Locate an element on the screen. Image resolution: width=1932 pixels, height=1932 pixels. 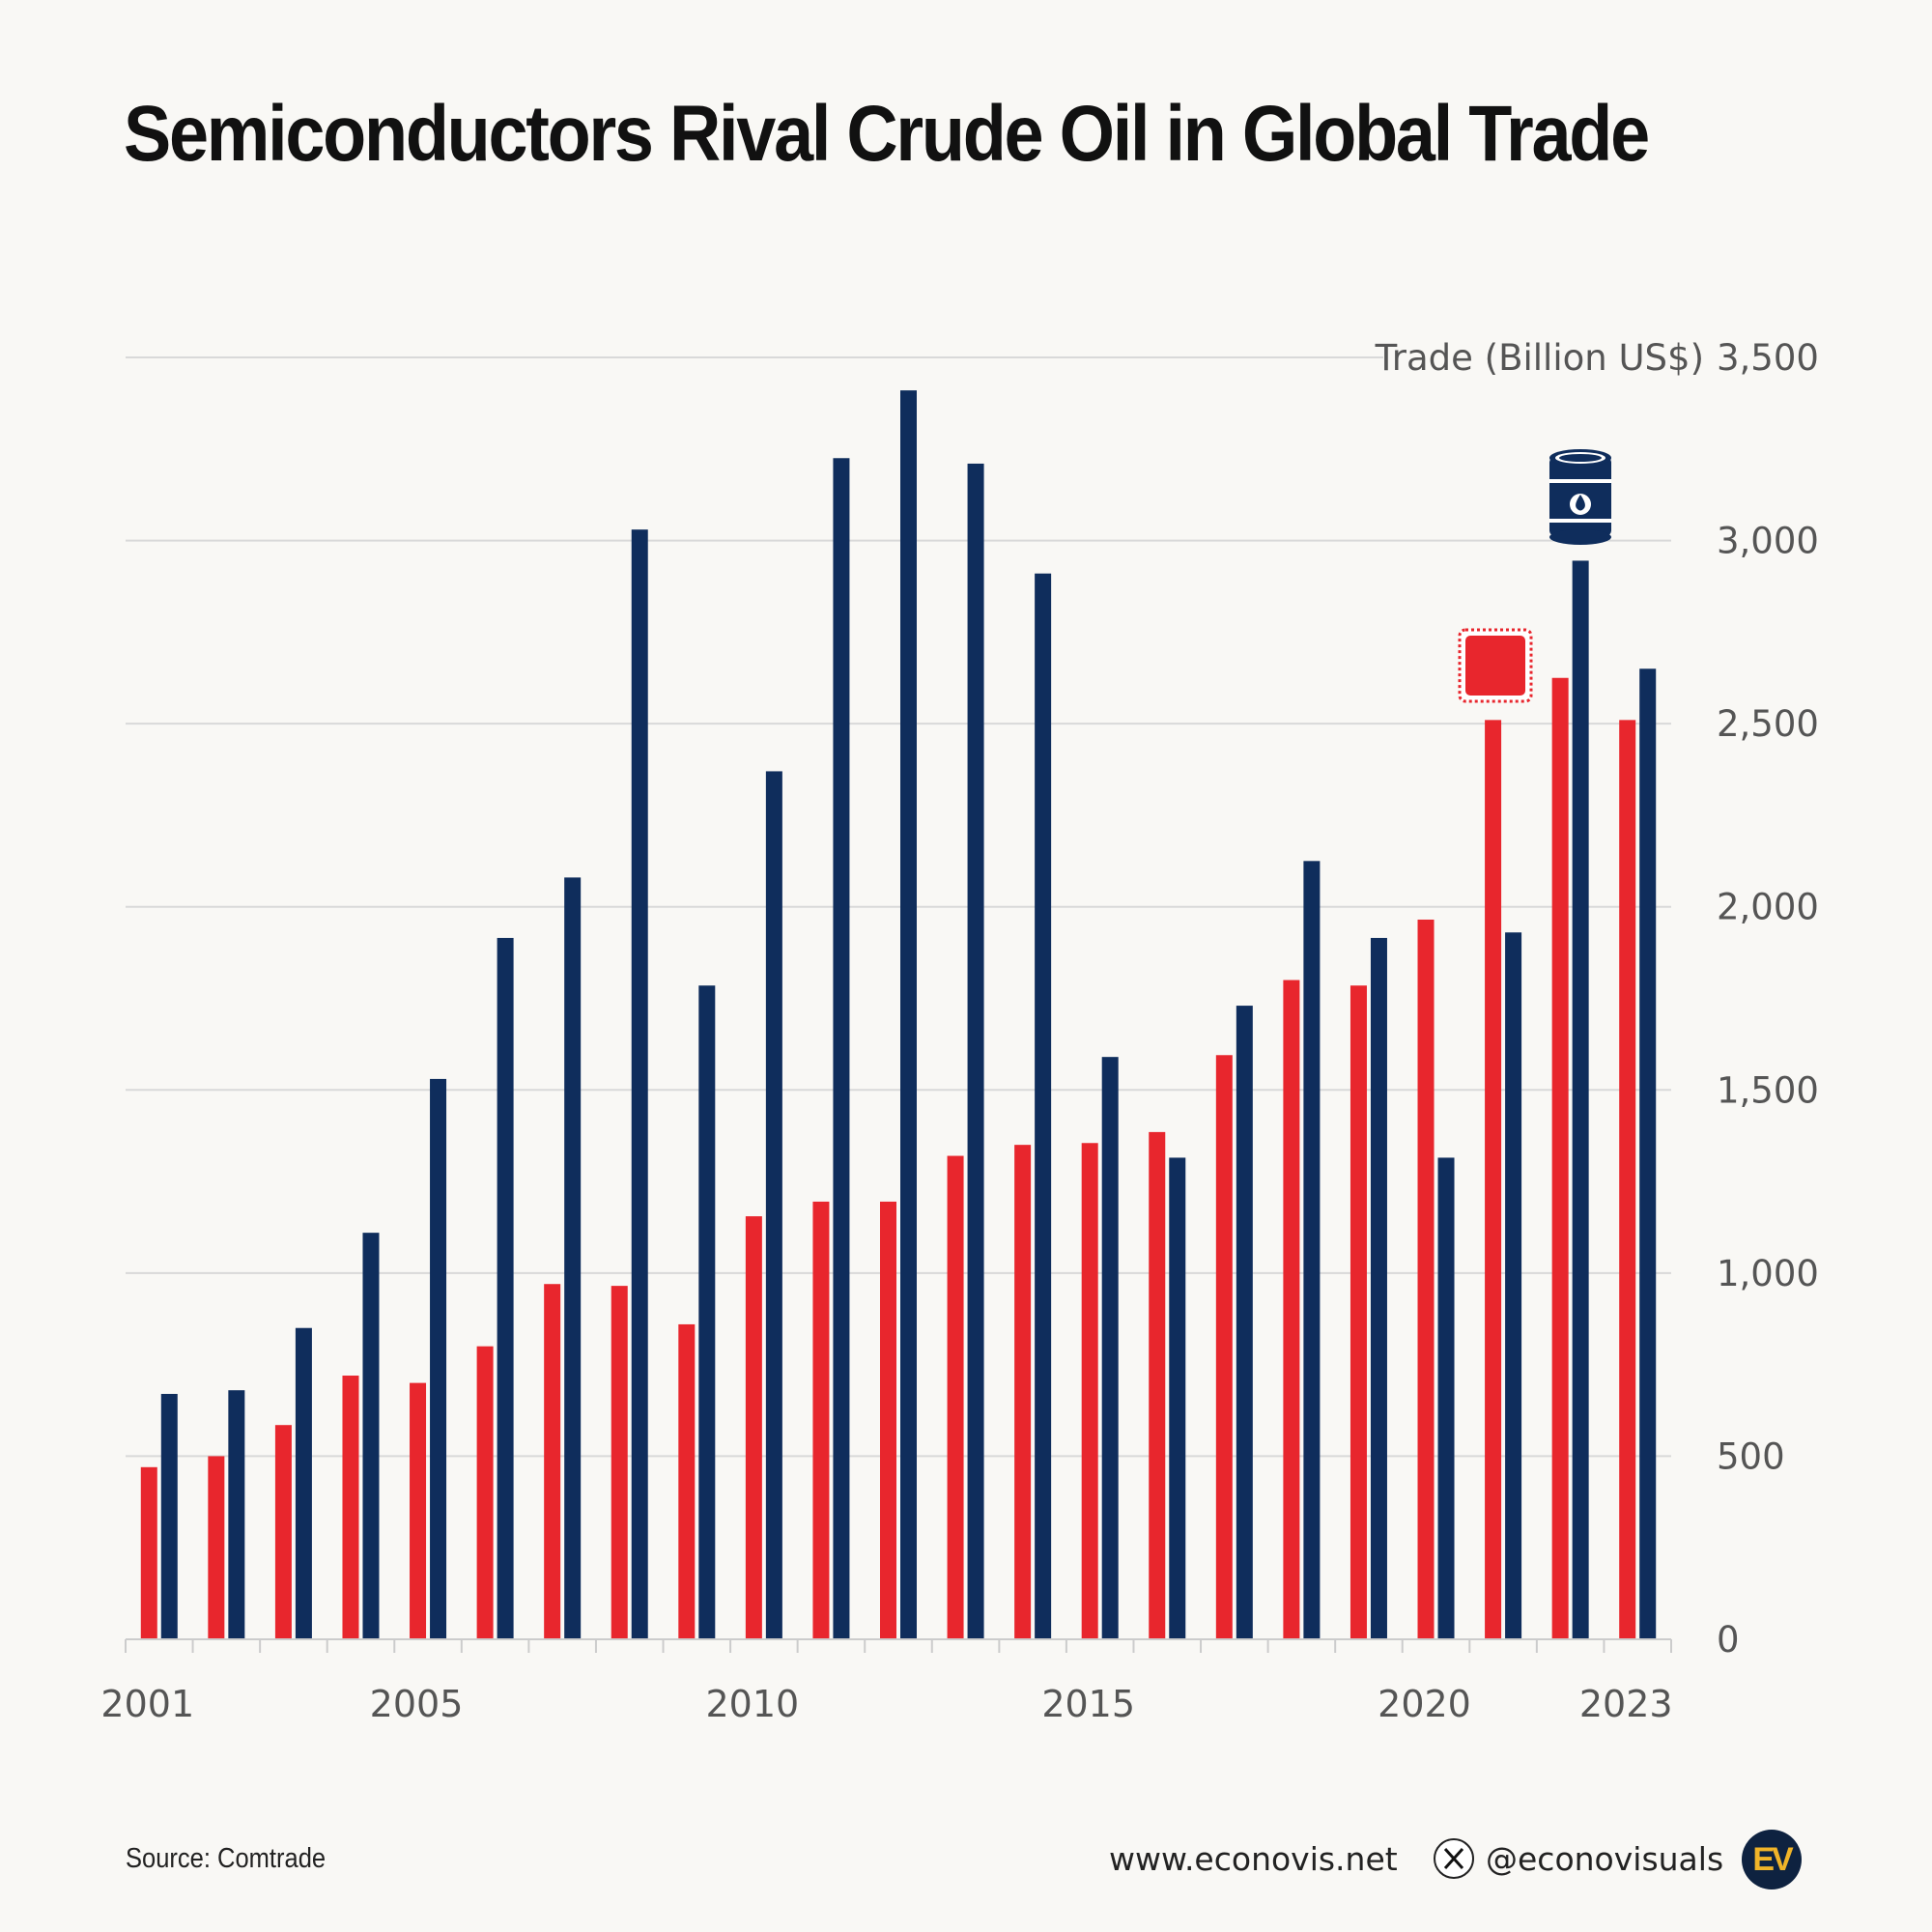
bar-semiconductors-2022 is located at coordinates (1560, 1158).